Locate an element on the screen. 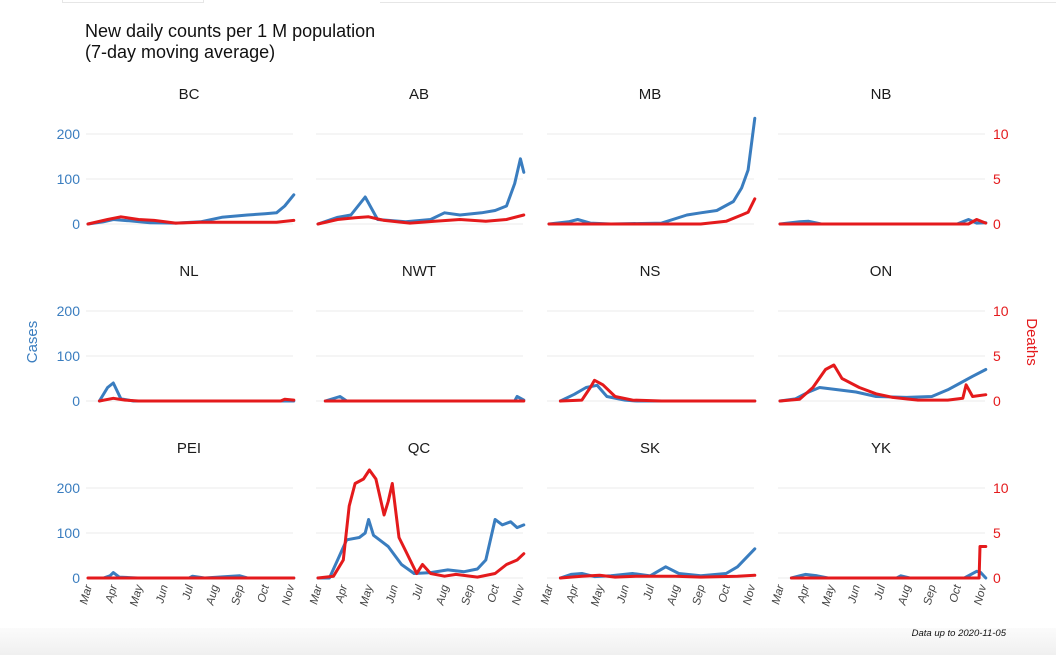 The height and width of the screenshot is (655, 1056). bc-deaths-line is located at coordinates (191, 220).